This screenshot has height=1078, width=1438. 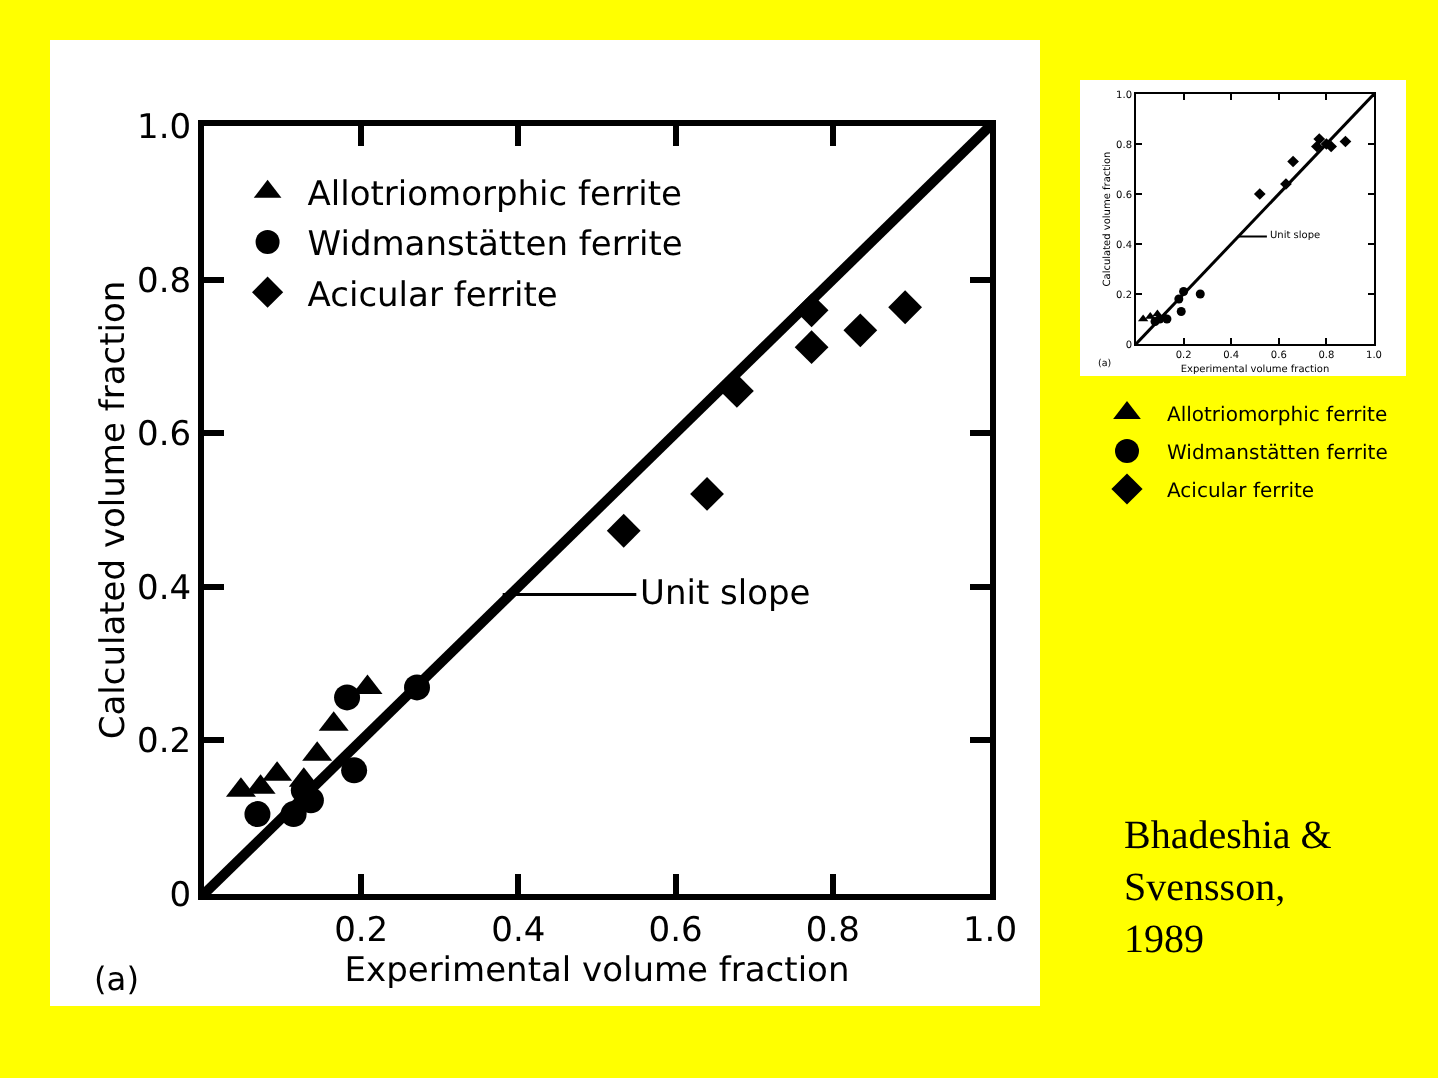 What do you see at coordinates (164, 127) in the screenshot?
I see `y-tick-label: 1.0` at bounding box center [164, 127].